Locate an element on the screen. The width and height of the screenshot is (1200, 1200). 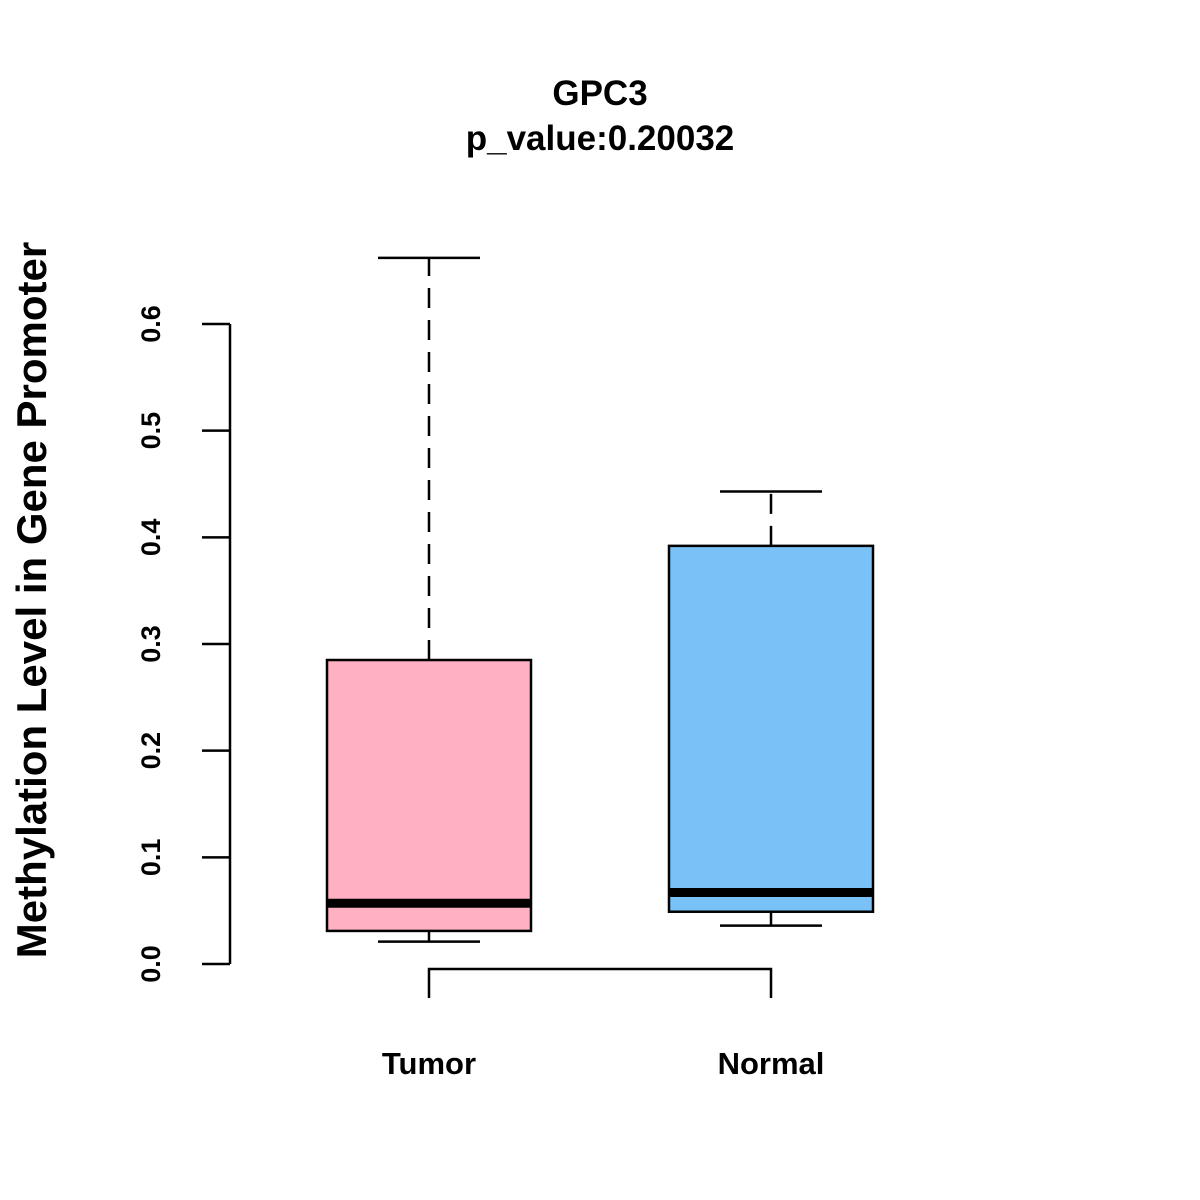
normal-box is located at coordinates (771, 728).